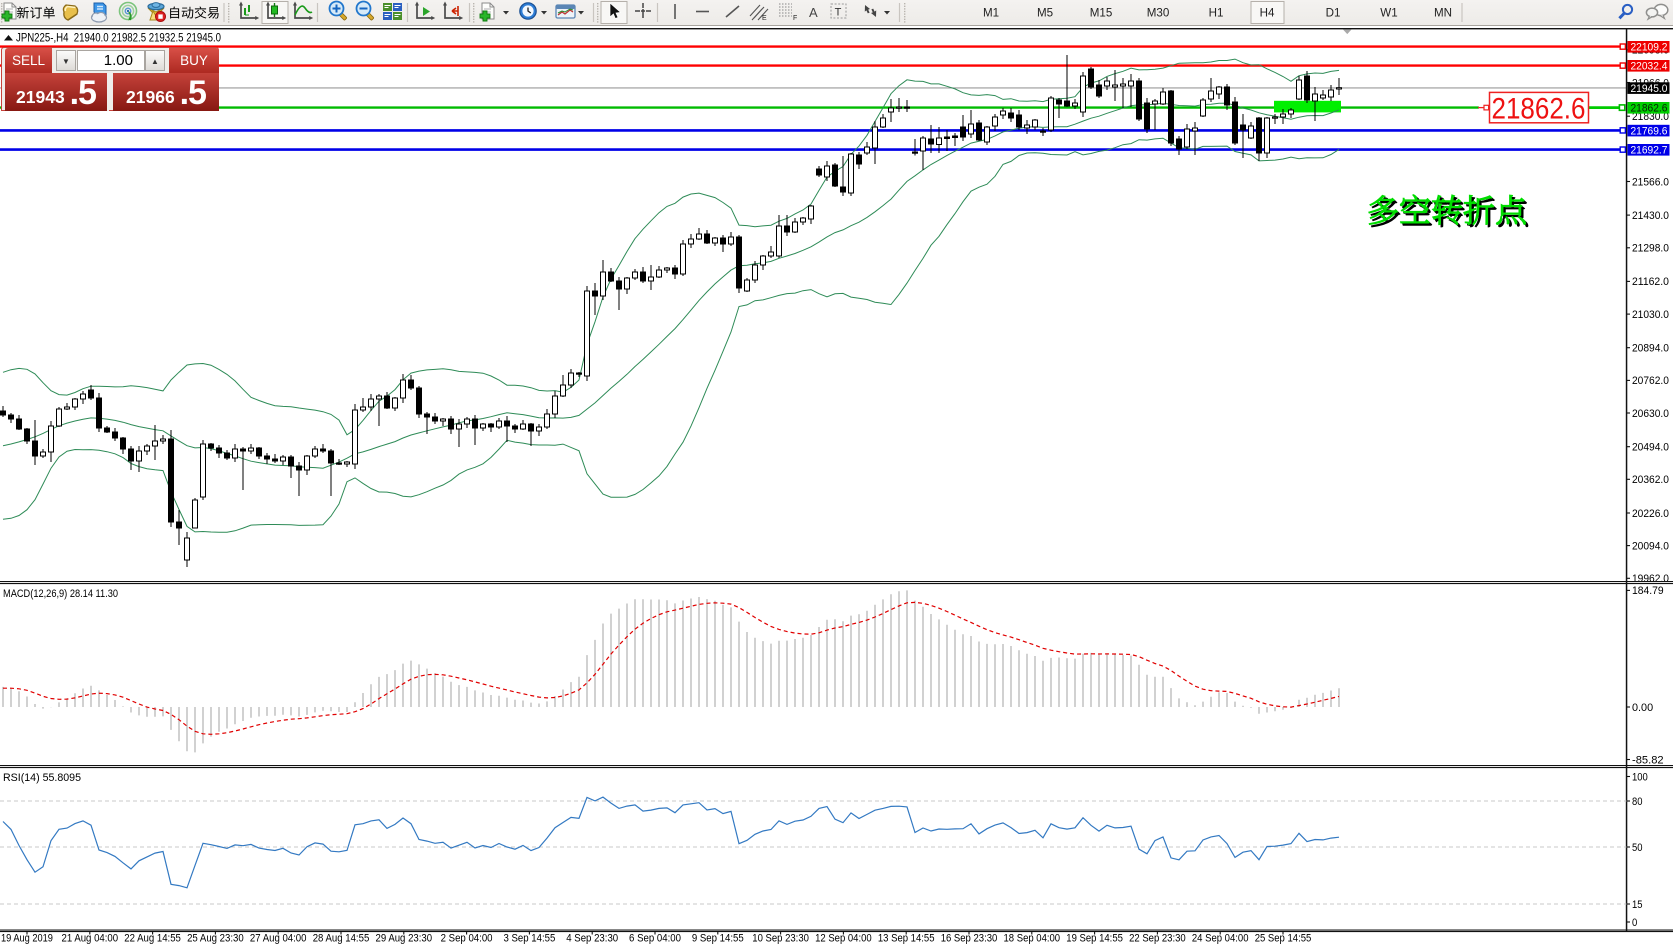  What do you see at coordinates (1649, 151) in the screenshot?
I see `svg-text: 21692.7` at bounding box center [1649, 151].